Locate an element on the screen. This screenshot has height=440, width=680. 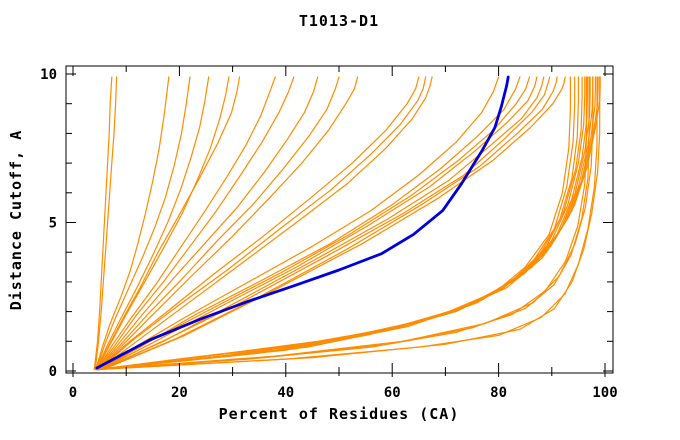
y-tick-label: 0 is located at coordinates (53, 372).